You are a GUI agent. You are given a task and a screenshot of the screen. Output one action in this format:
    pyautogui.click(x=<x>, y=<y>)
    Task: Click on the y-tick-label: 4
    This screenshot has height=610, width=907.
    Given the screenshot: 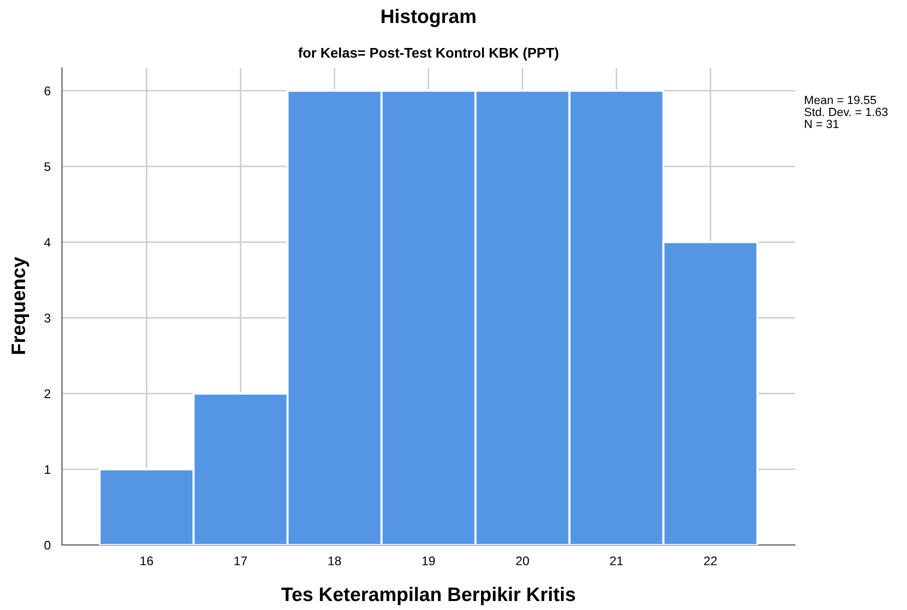 What is the action you would take?
    pyautogui.click(x=47, y=242)
    